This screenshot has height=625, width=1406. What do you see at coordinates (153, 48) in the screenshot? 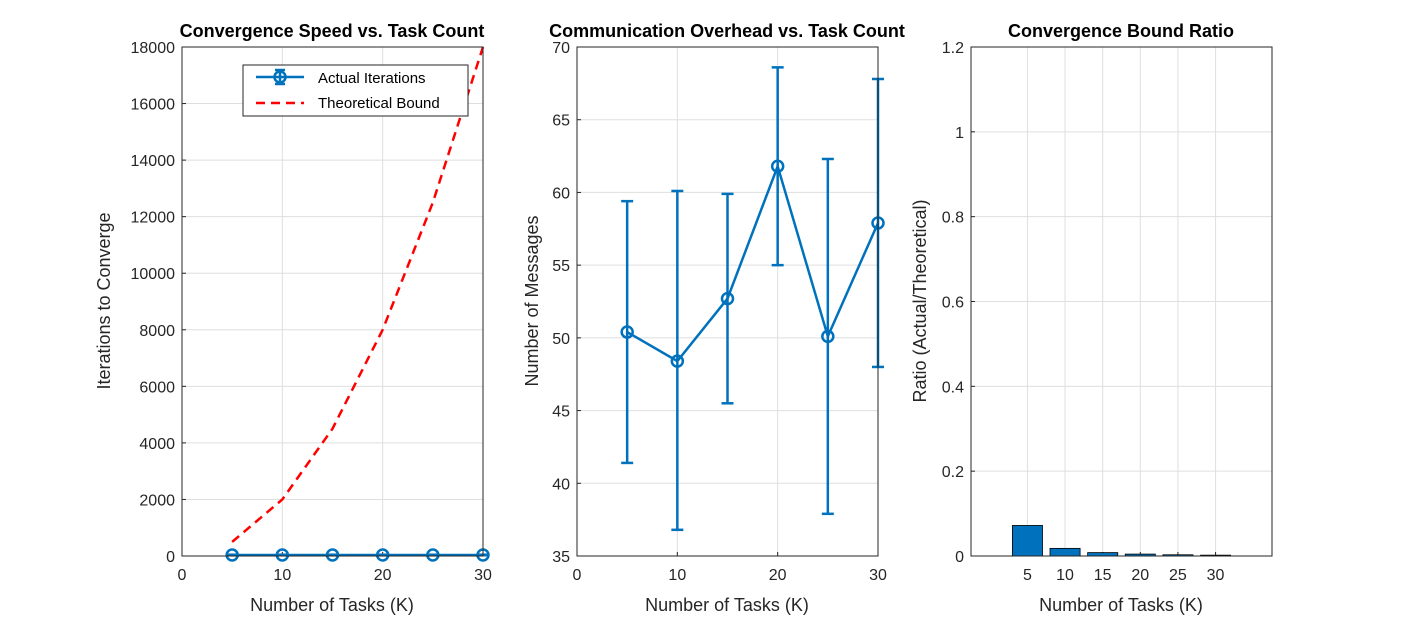
I see `y-tick-label: 18000` at bounding box center [153, 48].